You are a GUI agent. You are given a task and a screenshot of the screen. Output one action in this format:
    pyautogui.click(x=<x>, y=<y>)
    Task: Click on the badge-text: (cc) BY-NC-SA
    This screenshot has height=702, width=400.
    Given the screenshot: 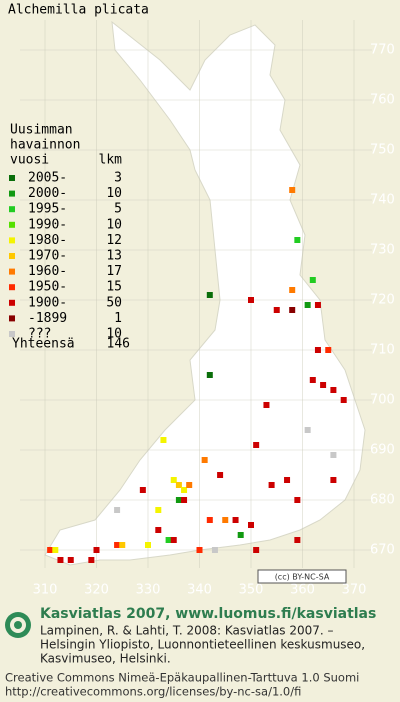 What is the action you would take?
    pyautogui.click(x=302, y=577)
    